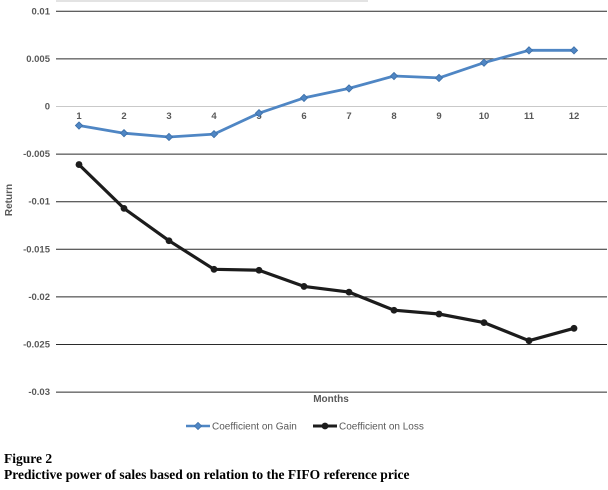 The width and height of the screenshot is (608, 490). Describe the element at coordinates (37, 345) in the screenshot. I see `y-tick-label: -0.025` at that location.